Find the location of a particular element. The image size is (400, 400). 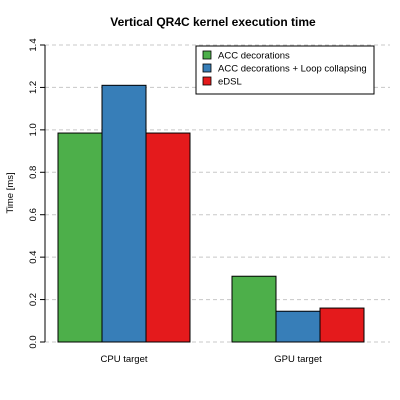

y-tick-label: 0.8 is located at coordinates (33, 172).